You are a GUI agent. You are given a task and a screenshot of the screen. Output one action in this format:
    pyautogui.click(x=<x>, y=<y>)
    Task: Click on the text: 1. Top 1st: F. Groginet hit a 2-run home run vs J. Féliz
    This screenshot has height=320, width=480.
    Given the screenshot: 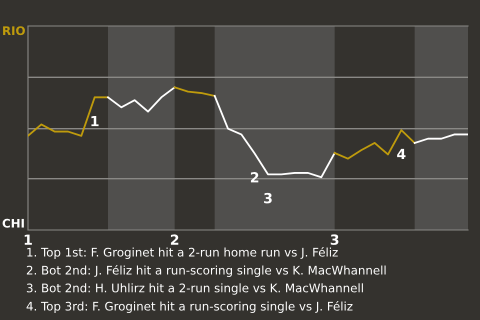 What is the action you would take?
    pyautogui.click(x=182, y=253)
    